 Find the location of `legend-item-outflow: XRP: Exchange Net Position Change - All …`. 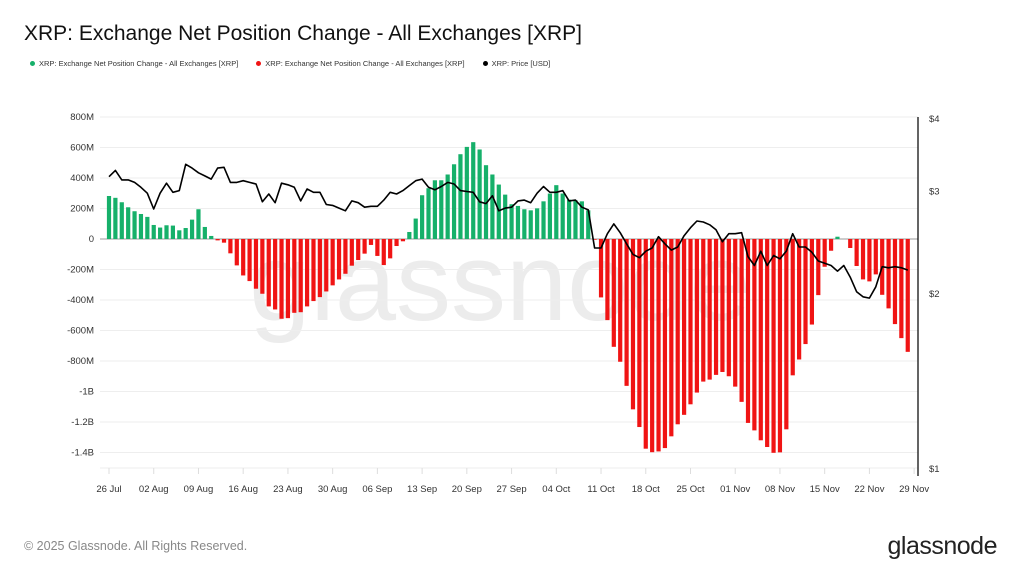

legend-item-outflow: XRP: Exchange Net Position Change - All … is located at coordinates (360, 63).